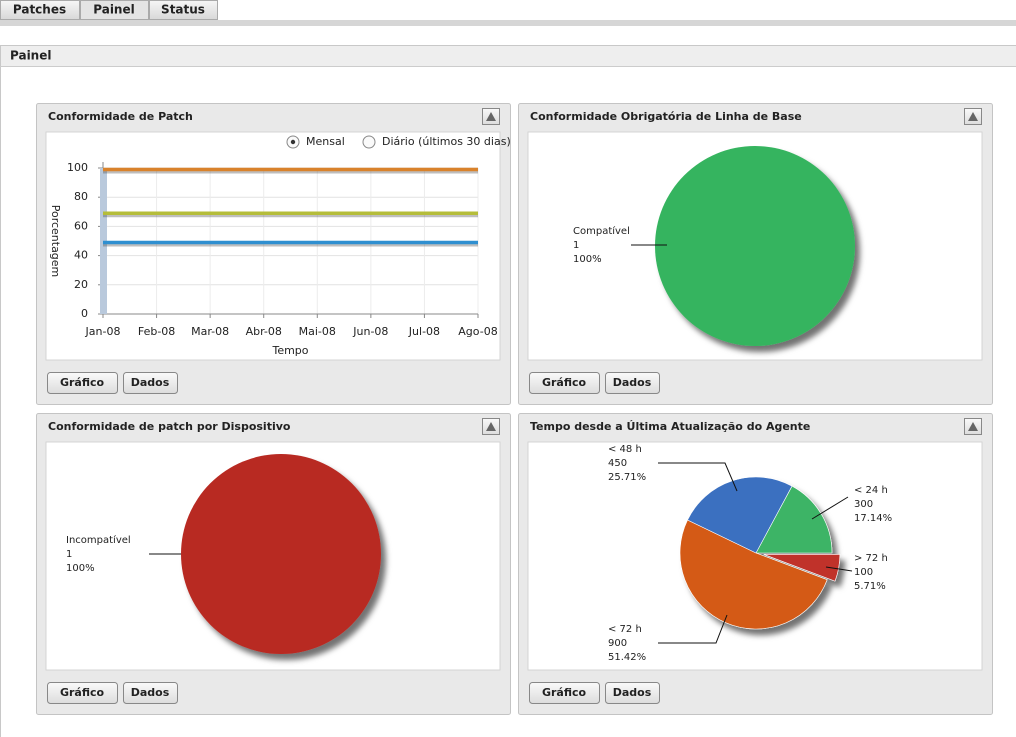  Describe the element at coordinates (477, 331) in the screenshot. I see `x-tick-label: Ago-08` at that location.